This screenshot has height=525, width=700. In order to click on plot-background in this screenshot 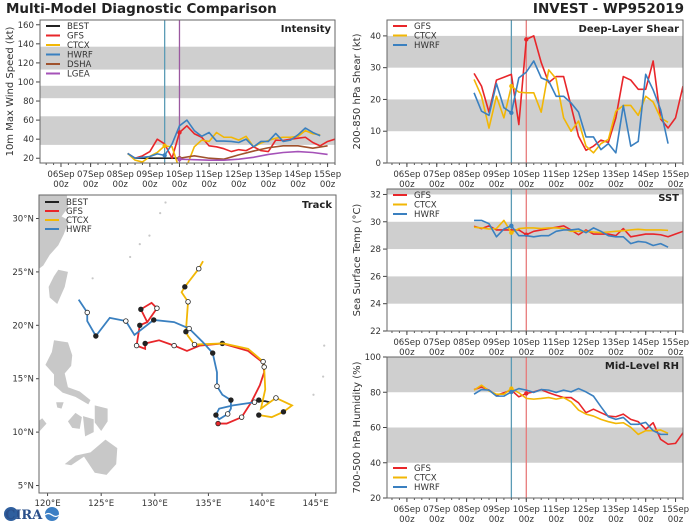, I will do `click(535, 260)`.